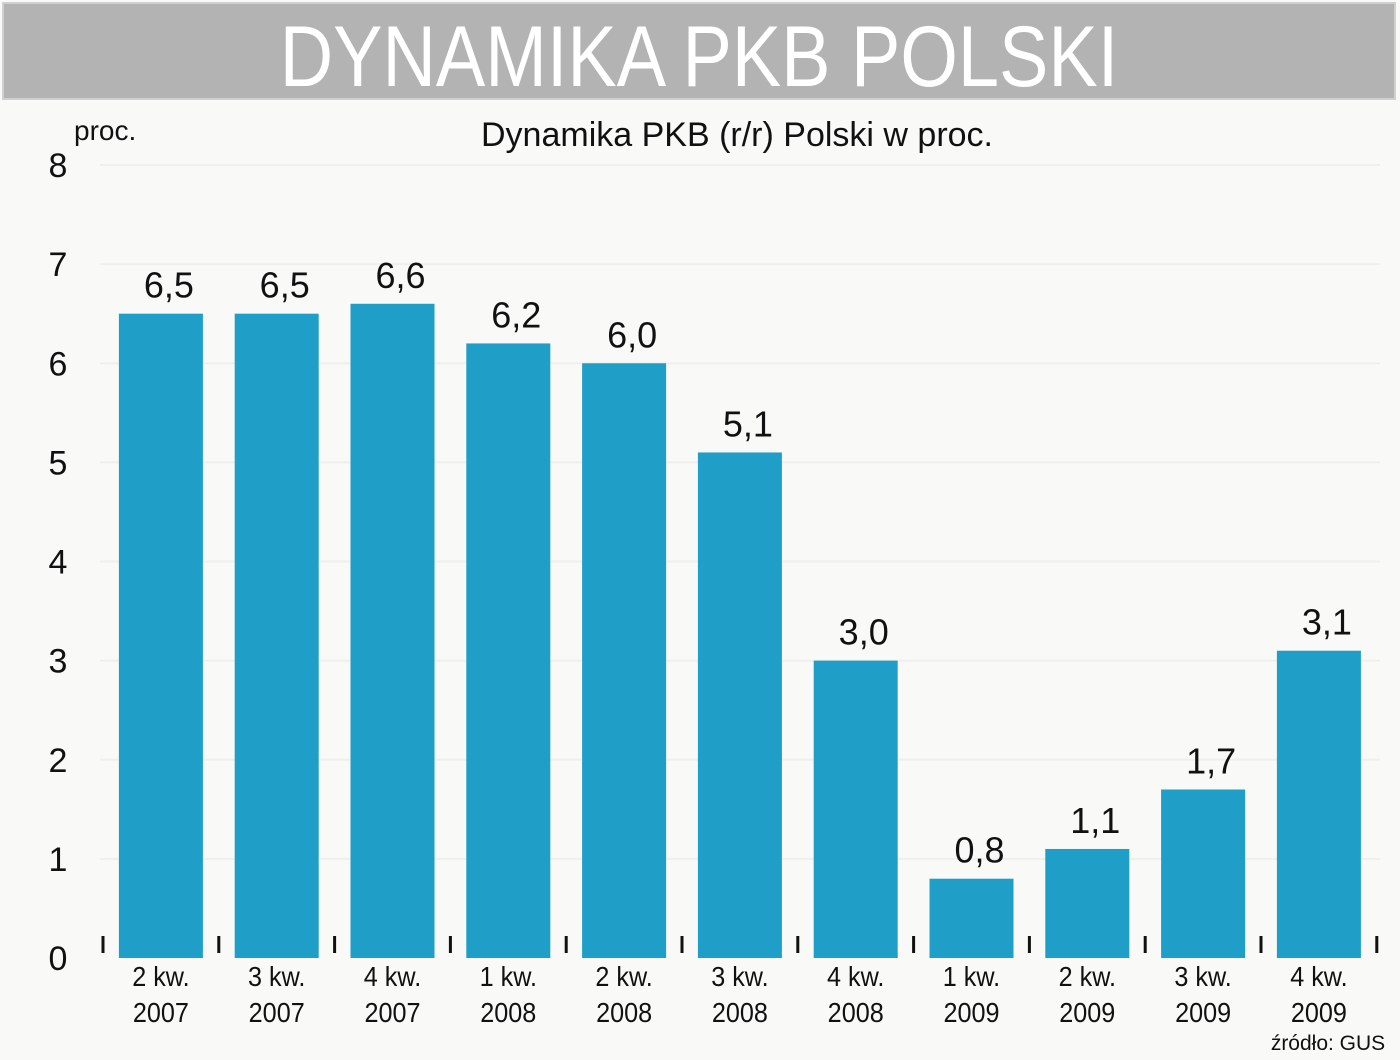  What do you see at coordinates (58, 563) in the screenshot?
I see `y-tick-label: 4` at bounding box center [58, 563].